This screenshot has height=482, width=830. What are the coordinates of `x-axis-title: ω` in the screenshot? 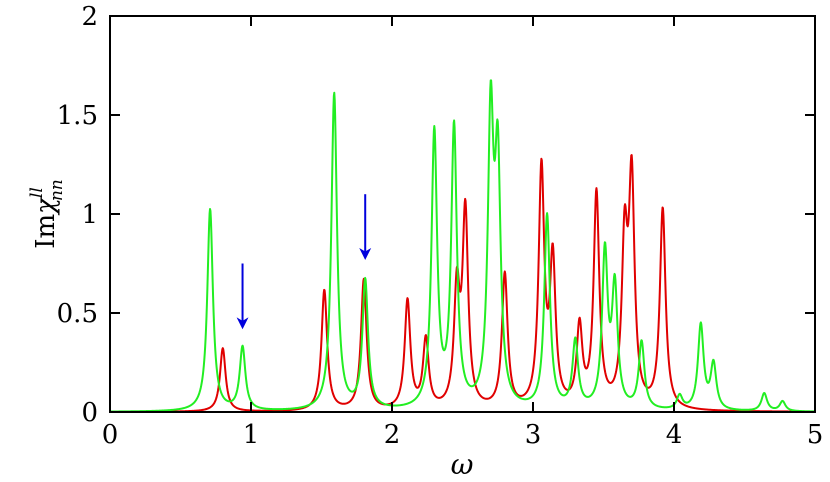 It's located at (462, 464).